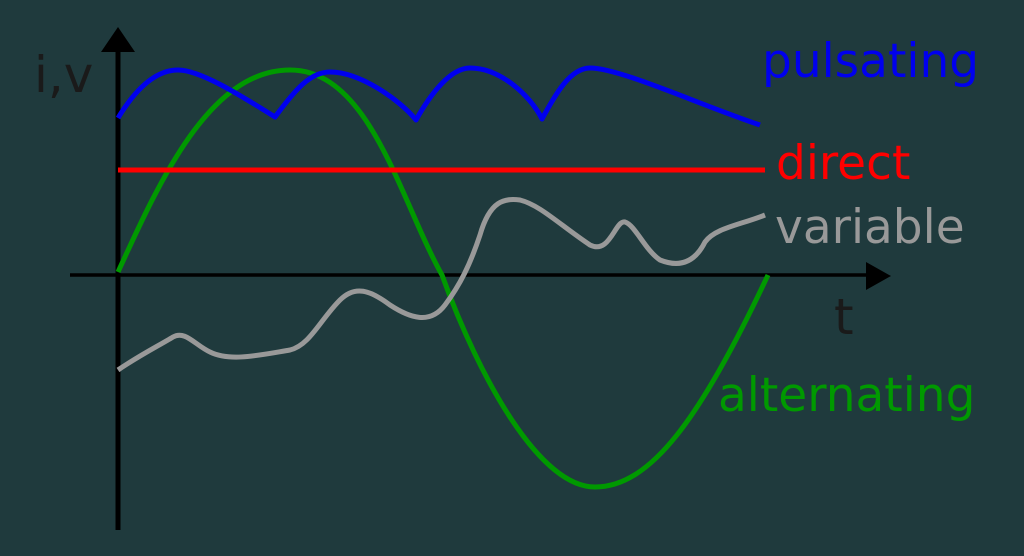 The height and width of the screenshot is (556, 1024). Describe the element at coordinates (480, 276) in the screenshot. I see `x-axis` at that location.